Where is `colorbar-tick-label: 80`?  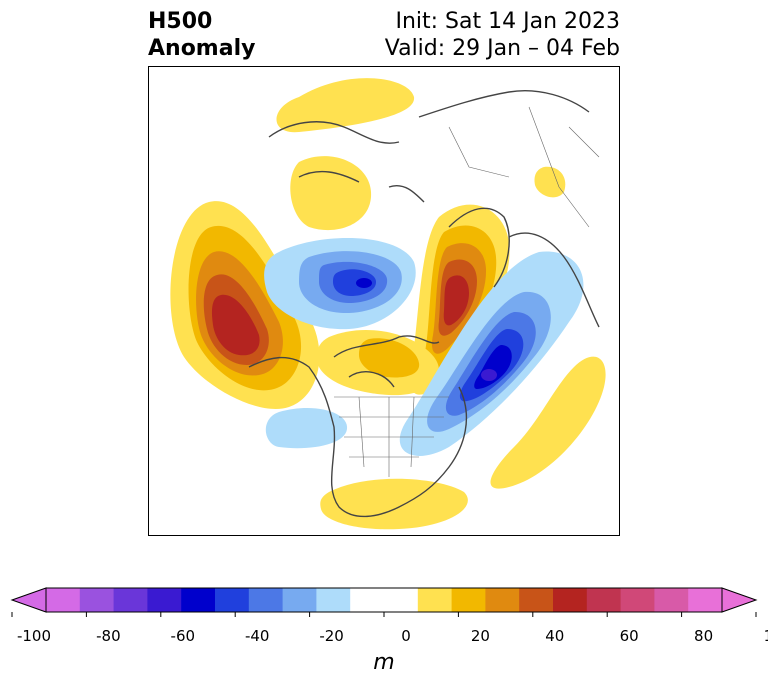
colorbar-tick-label: 80 is located at coordinates (703, 636).